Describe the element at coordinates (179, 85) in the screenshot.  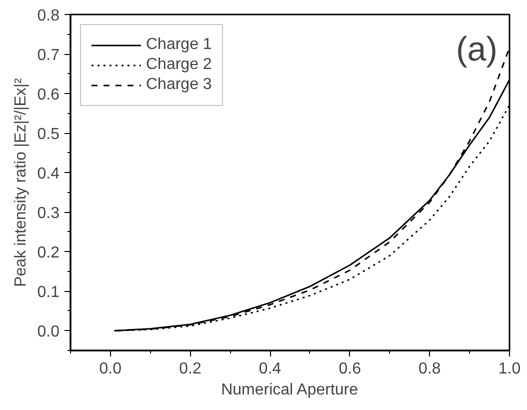
I see `legend-label: Charge 3` at that location.